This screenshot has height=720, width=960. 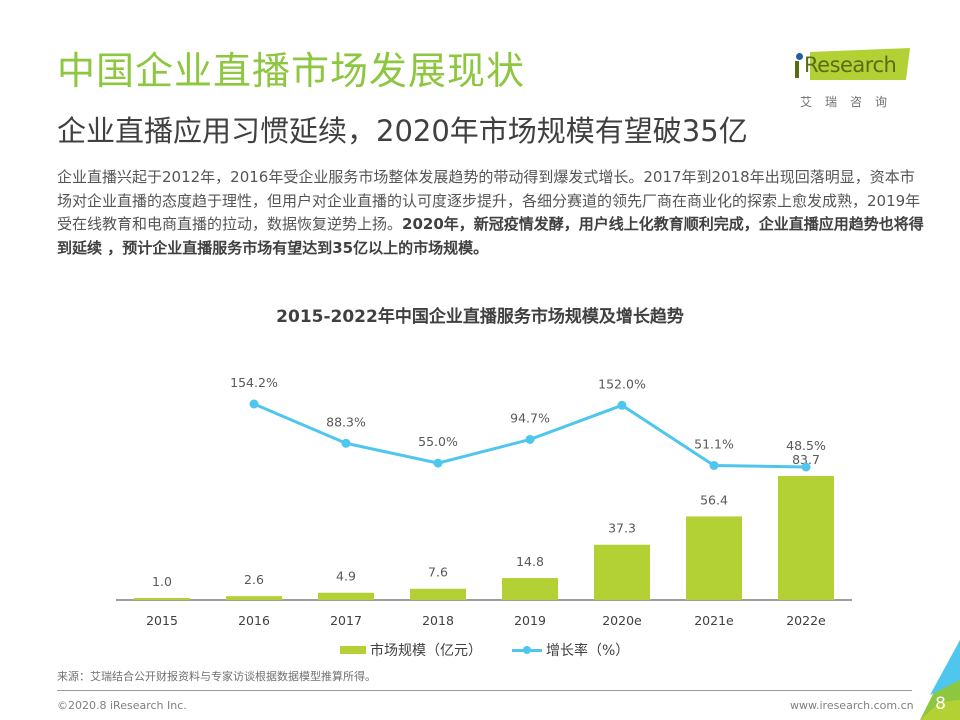 I want to click on legend-bar-swatch-icon, so click(x=353, y=650).